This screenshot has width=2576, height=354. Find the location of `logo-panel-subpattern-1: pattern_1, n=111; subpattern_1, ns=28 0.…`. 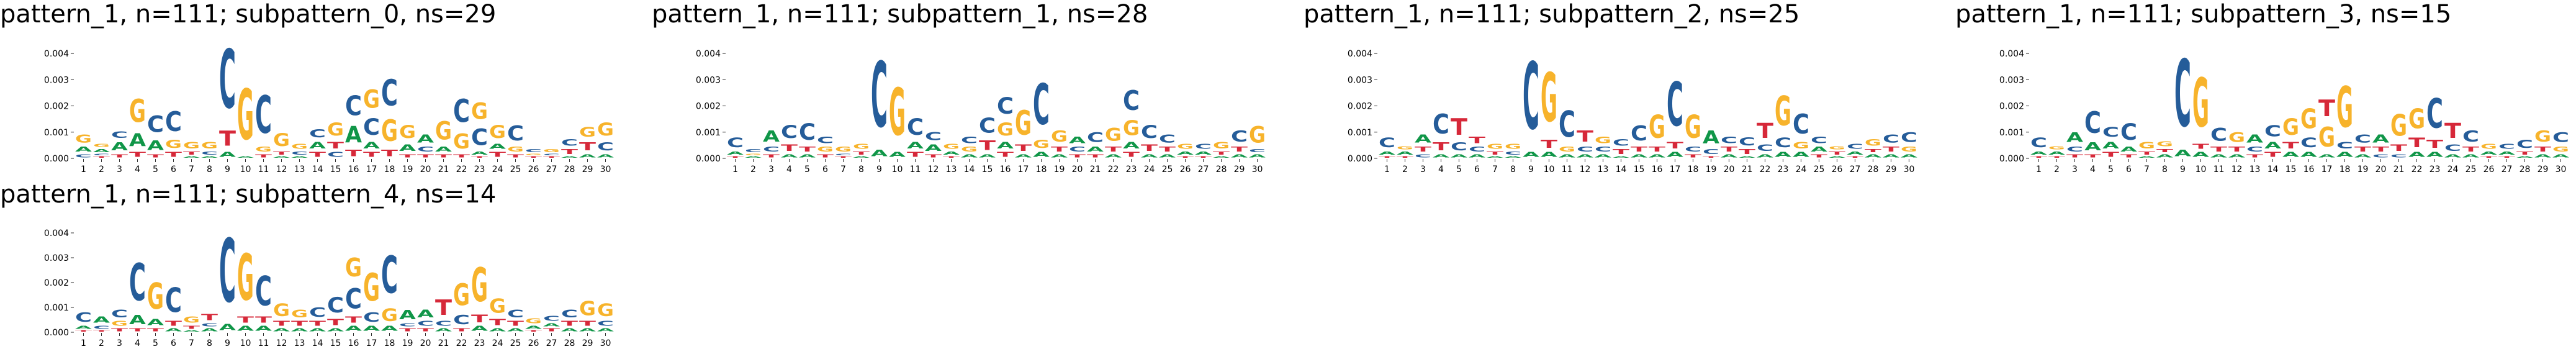

logo-panel-subpattern-1: pattern_1, n=111; subpattern_1, ns=28 0.… is located at coordinates (962, 90).